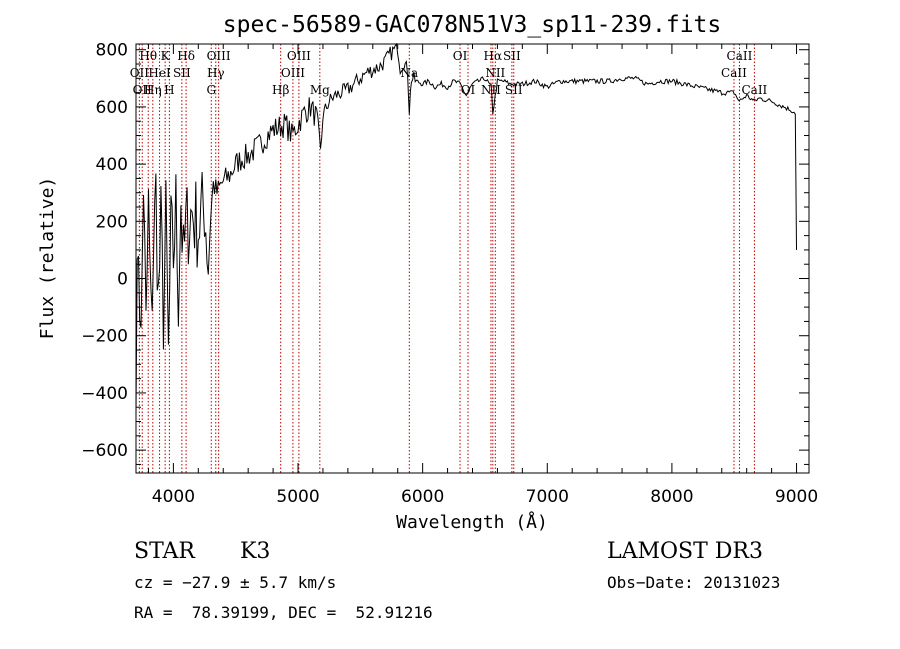 Image resolution: width=900 pixels, height=649 pixels. I want to click on emission-line-label: Mg, so click(320, 90).